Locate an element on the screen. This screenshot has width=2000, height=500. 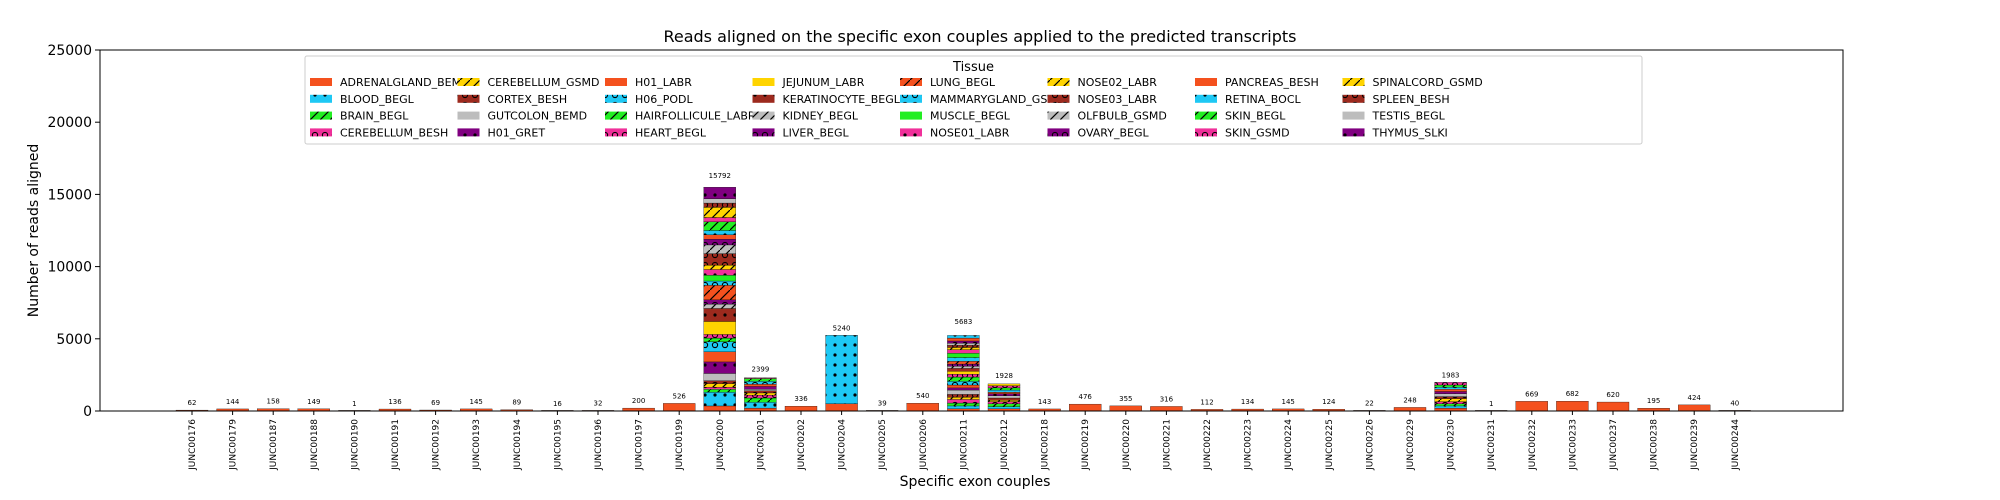
legend-item: MAMMARYGLAND_GSMD is located at coordinates (982, 99).